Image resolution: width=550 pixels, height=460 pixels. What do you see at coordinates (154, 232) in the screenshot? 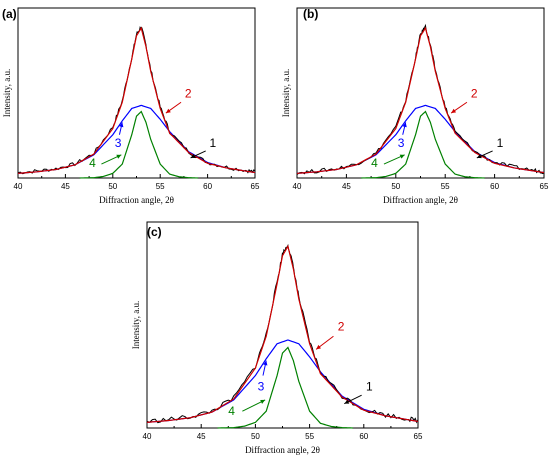
I see `panel-label: (c)` at bounding box center [154, 232].